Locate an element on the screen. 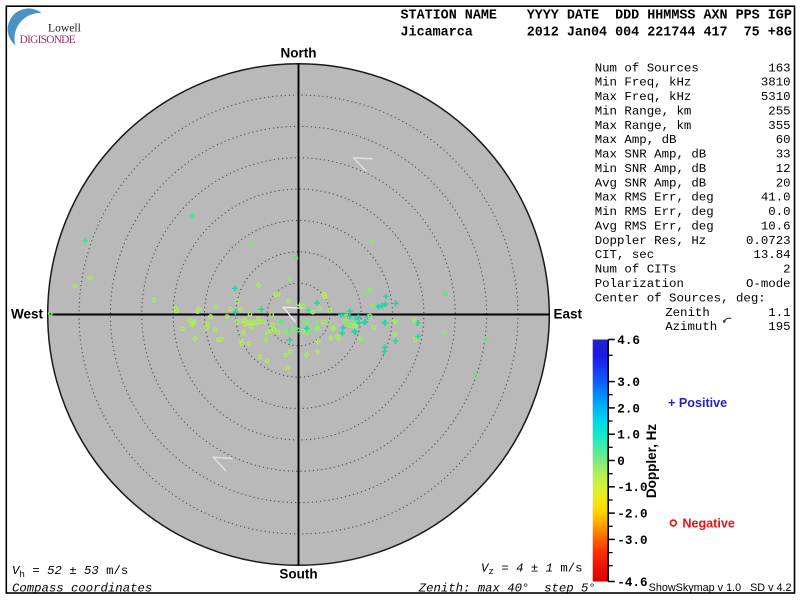 This screenshot has height=600, width=800. svg-text: O-mode is located at coordinates (768, 284).